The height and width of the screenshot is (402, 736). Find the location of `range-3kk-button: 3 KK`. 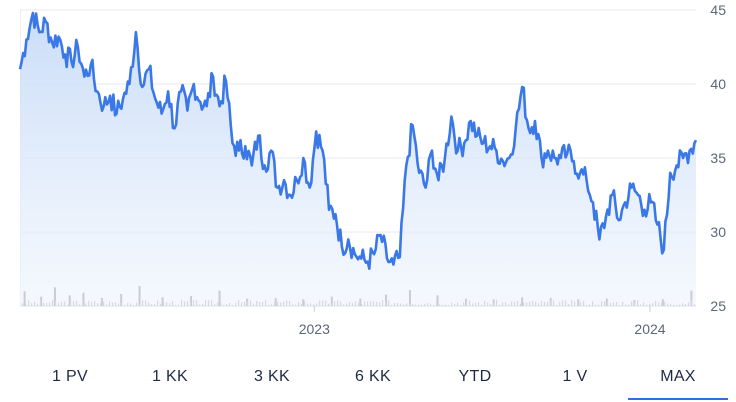

range-3kk-button: 3 KK is located at coordinates (272, 376).